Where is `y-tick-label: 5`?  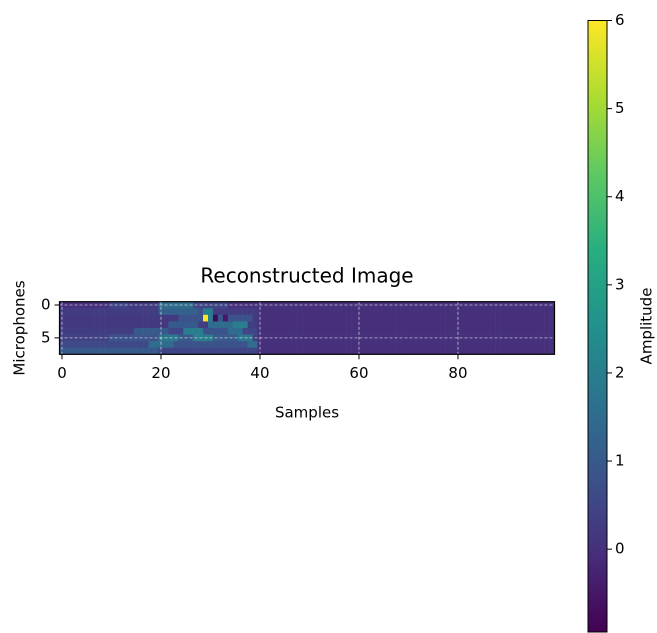
y-tick-label: 5 is located at coordinates (46, 337).